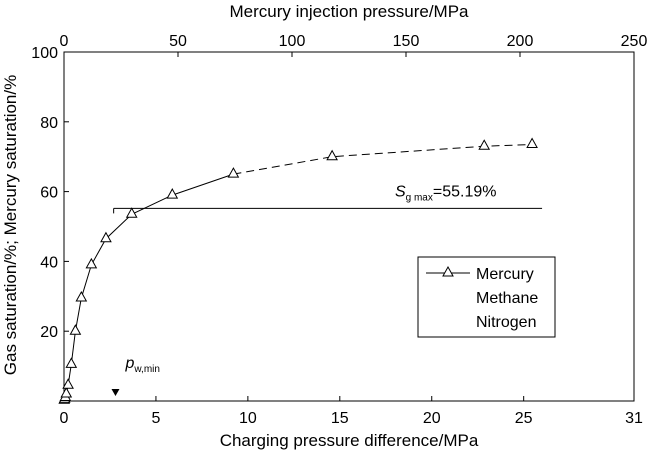 The height and width of the screenshot is (460, 650). I want to click on top-axis-title: Mercury injection pressure/MPa, so click(349, 11).